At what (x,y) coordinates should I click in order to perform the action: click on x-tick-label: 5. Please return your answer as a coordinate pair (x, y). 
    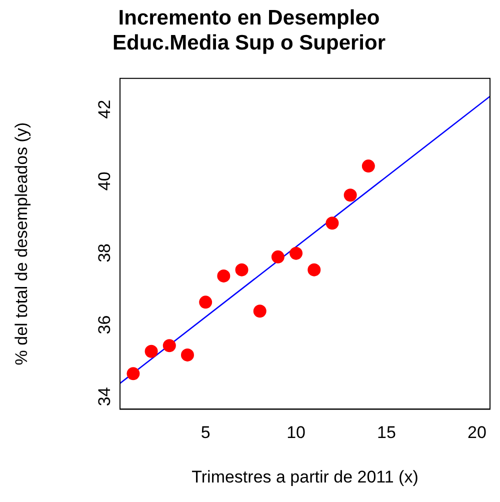
    Looking at the image, I should click on (205, 432).